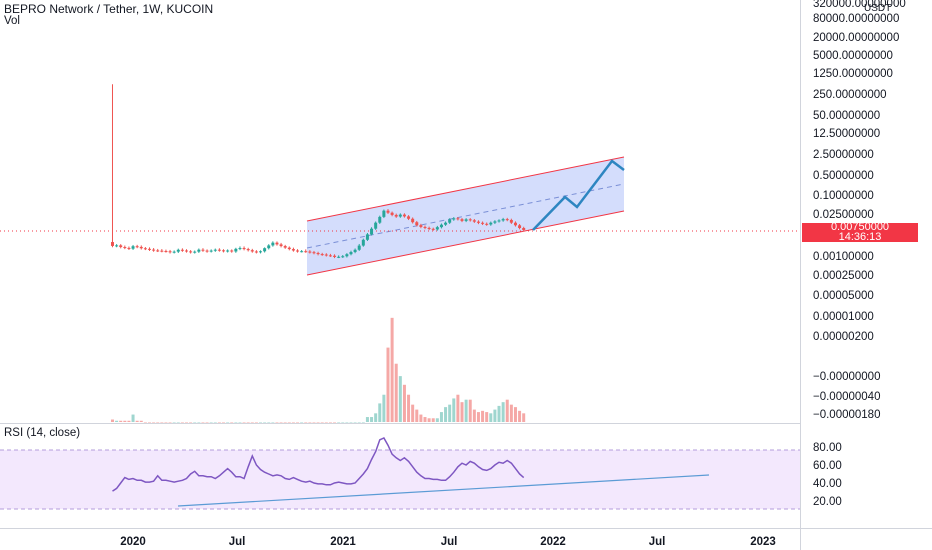 The height and width of the screenshot is (550, 932). Describe the element at coordinates (578, 195) in the screenshot. I see `projection-path` at that location.